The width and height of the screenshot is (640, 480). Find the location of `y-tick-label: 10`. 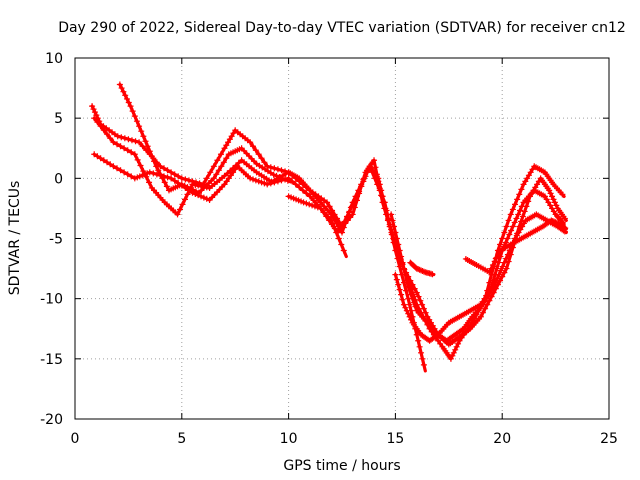

y-tick-label: 10 is located at coordinates (54, 59).